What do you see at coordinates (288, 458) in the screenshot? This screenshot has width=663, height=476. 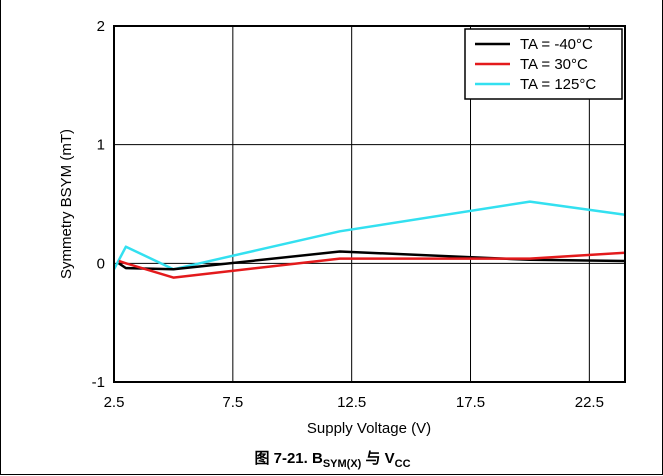 I see `caption-prefix: 图 7-21. B` at bounding box center [288, 458].